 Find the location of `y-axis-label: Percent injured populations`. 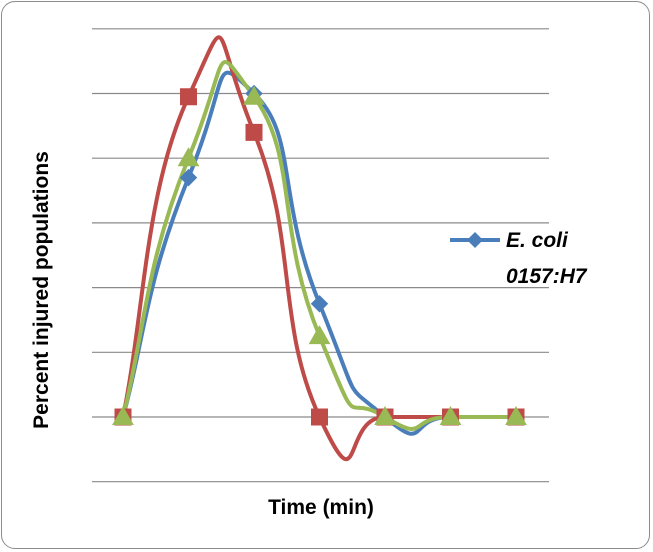

y-axis-label: Percent injured populations is located at coordinates (41, 290).